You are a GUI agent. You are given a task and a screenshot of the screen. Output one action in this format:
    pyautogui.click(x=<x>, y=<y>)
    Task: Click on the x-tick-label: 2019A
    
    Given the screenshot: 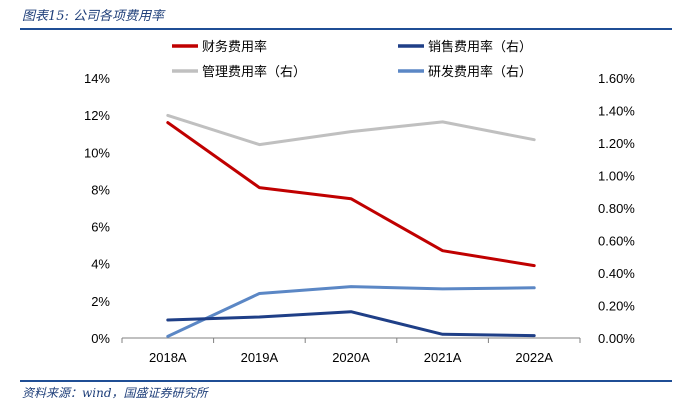 What is the action you would take?
    pyautogui.click(x=260, y=357)
    